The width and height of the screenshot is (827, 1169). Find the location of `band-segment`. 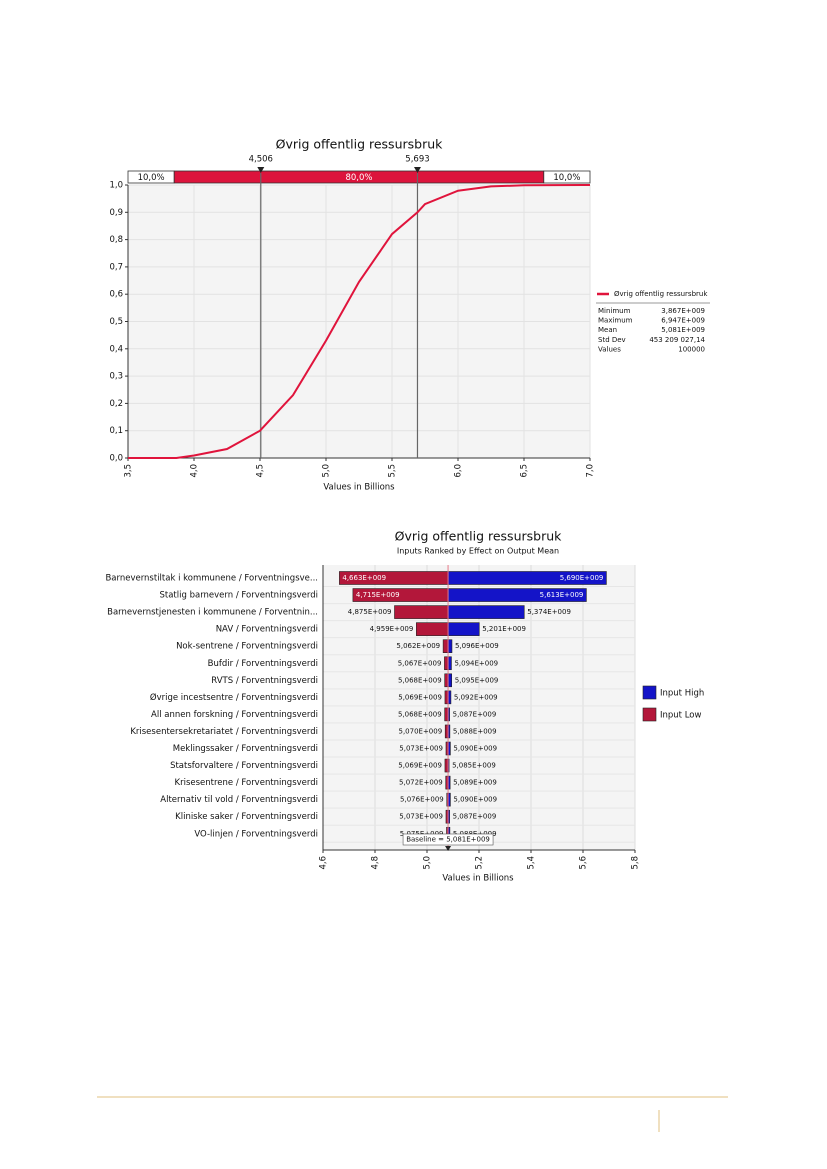

band-segment is located at coordinates (567, 177).